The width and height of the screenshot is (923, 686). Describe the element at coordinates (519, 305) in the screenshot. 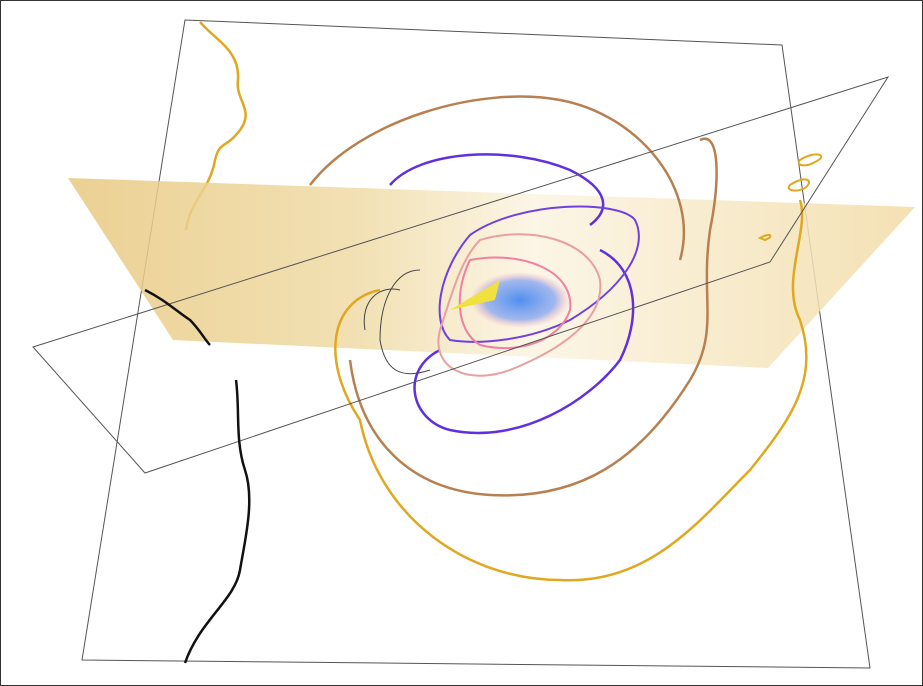

I see `contour-pink` at that location.